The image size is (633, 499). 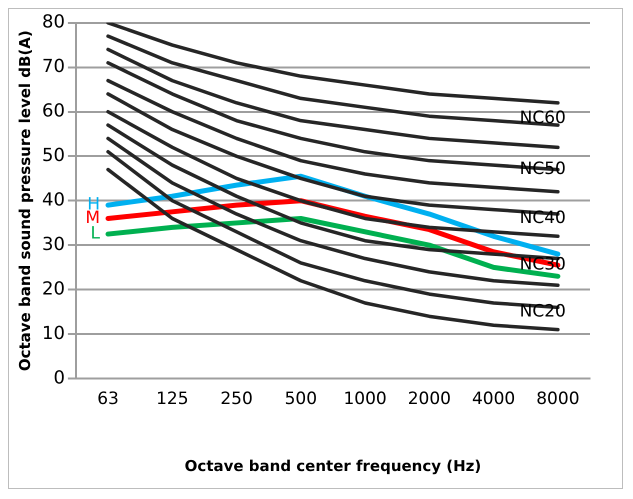 I want to click on y-tick-label: 60, so click(x=53, y=111).